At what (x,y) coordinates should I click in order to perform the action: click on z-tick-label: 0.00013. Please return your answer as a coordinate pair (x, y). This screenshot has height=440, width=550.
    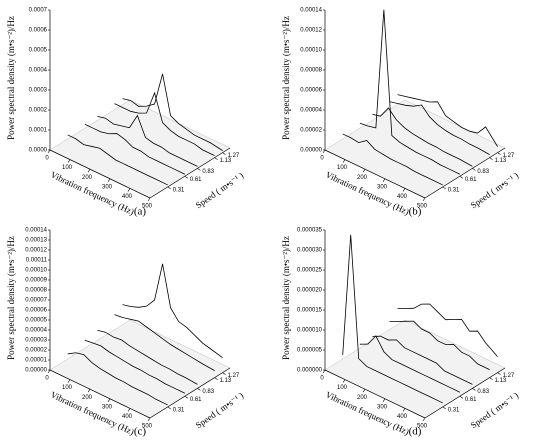
    Looking at the image, I should click on (36, 241).